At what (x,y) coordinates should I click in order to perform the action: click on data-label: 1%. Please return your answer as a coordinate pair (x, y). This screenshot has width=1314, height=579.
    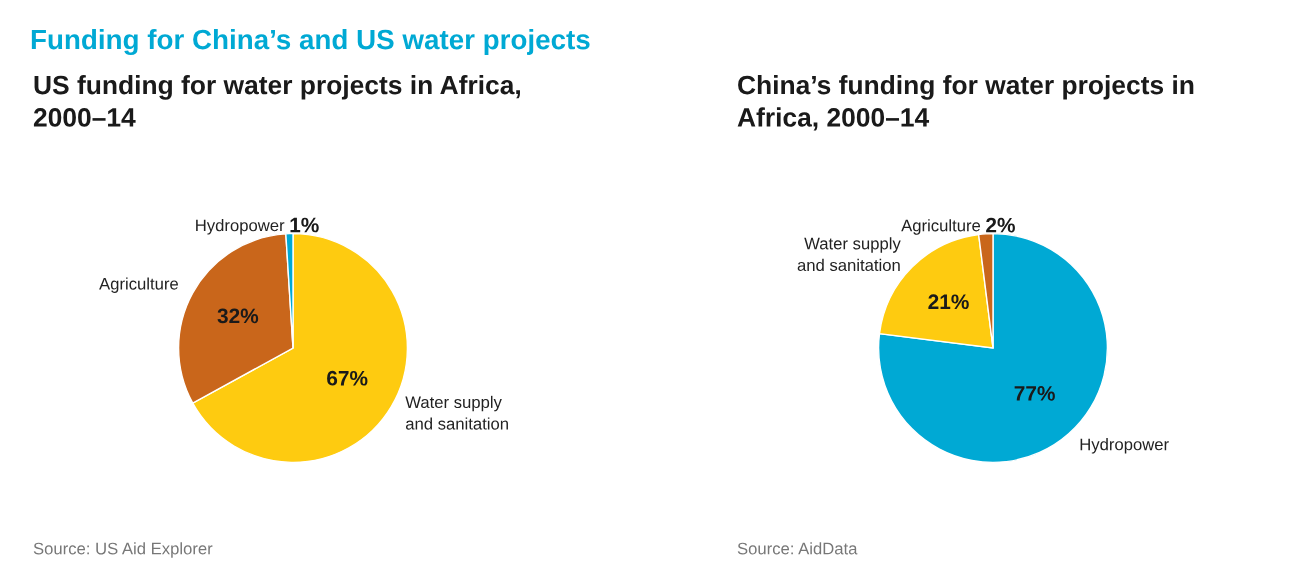
    Looking at the image, I should click on (304, 225).